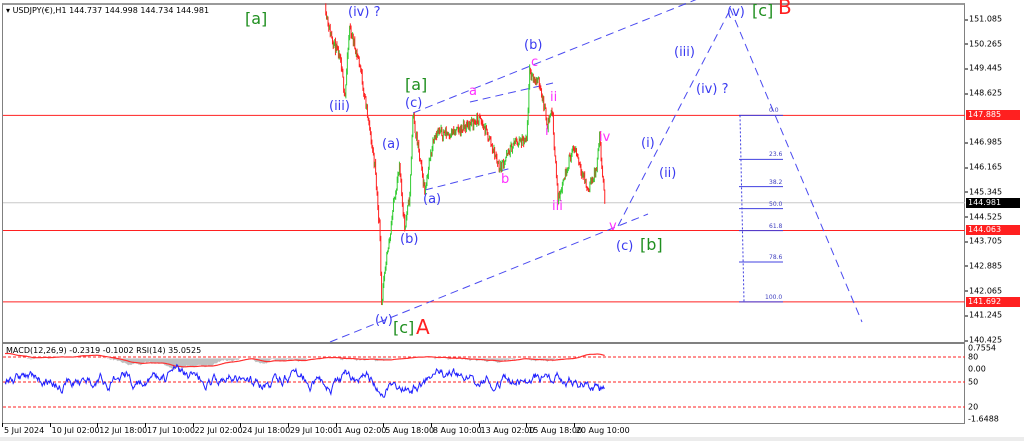  I want to click on time-axis-tick: 5 Aug 18:00, so click(409, 429).